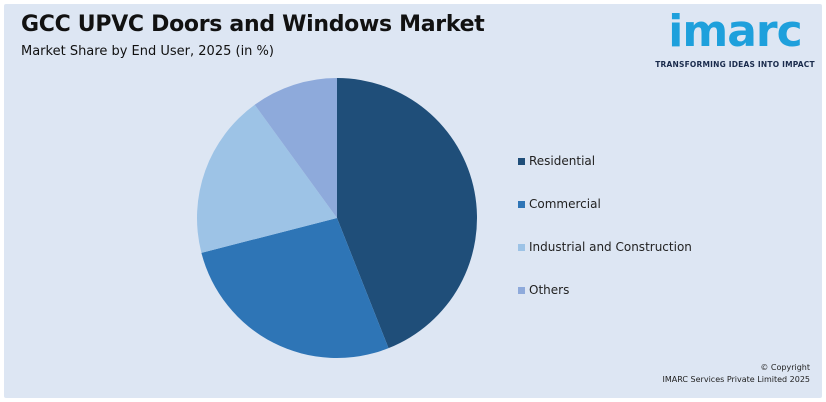 This screenshot has height=402, width=826. What do you see at coordinates (295, 148) in the screenshot?
I see `pie-slice-others` at bounding box center [295, 148].